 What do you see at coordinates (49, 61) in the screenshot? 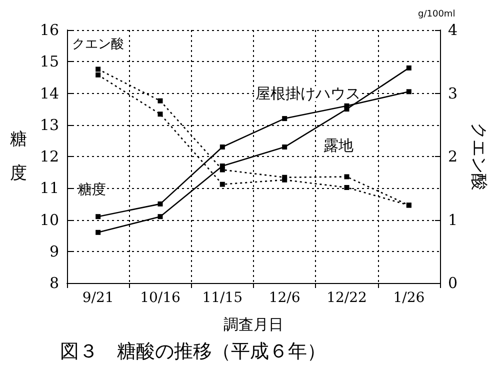
I see `y-tick-label: 15` at bounding box center [49, 61].